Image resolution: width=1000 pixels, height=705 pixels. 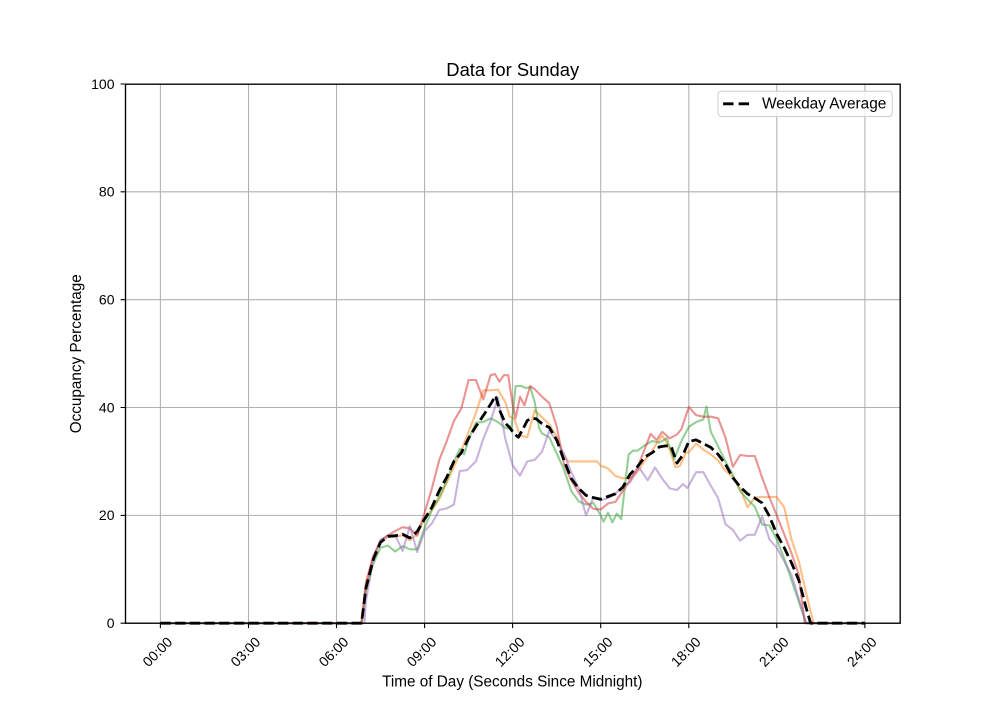 I want to click on svg-text: 40, so click(x=107, y=407).